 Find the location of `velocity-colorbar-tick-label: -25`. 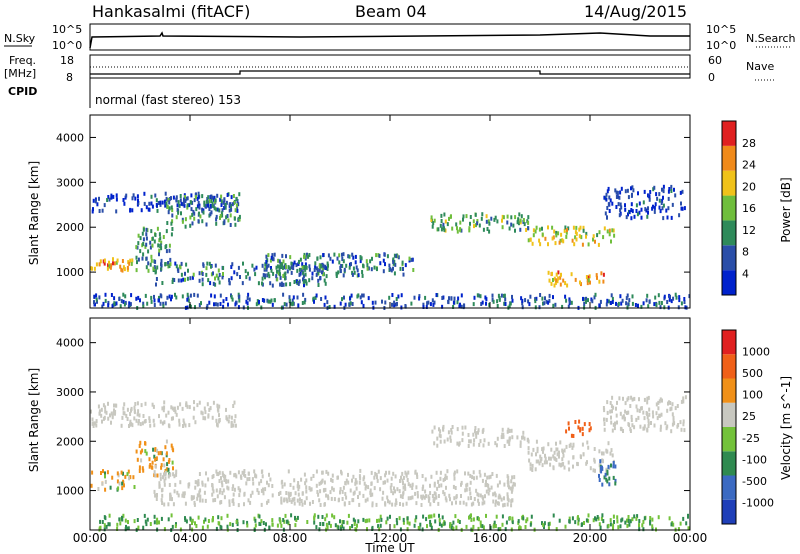

velocity-colorbar-tick-label: -25 is located at coordinates (751, 438).